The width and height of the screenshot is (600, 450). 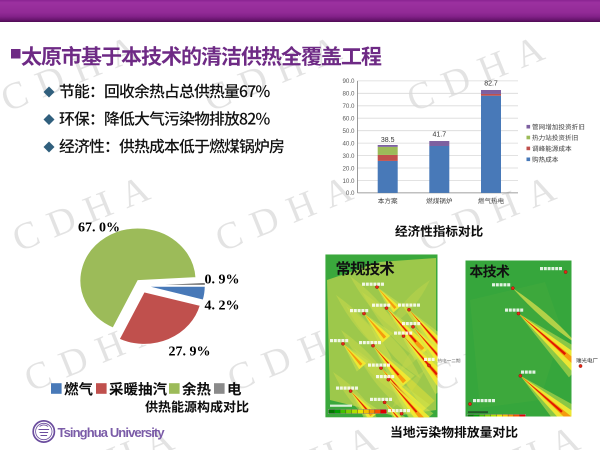 I want to click on svg-text: 60.0, so click(x=348, y=119).